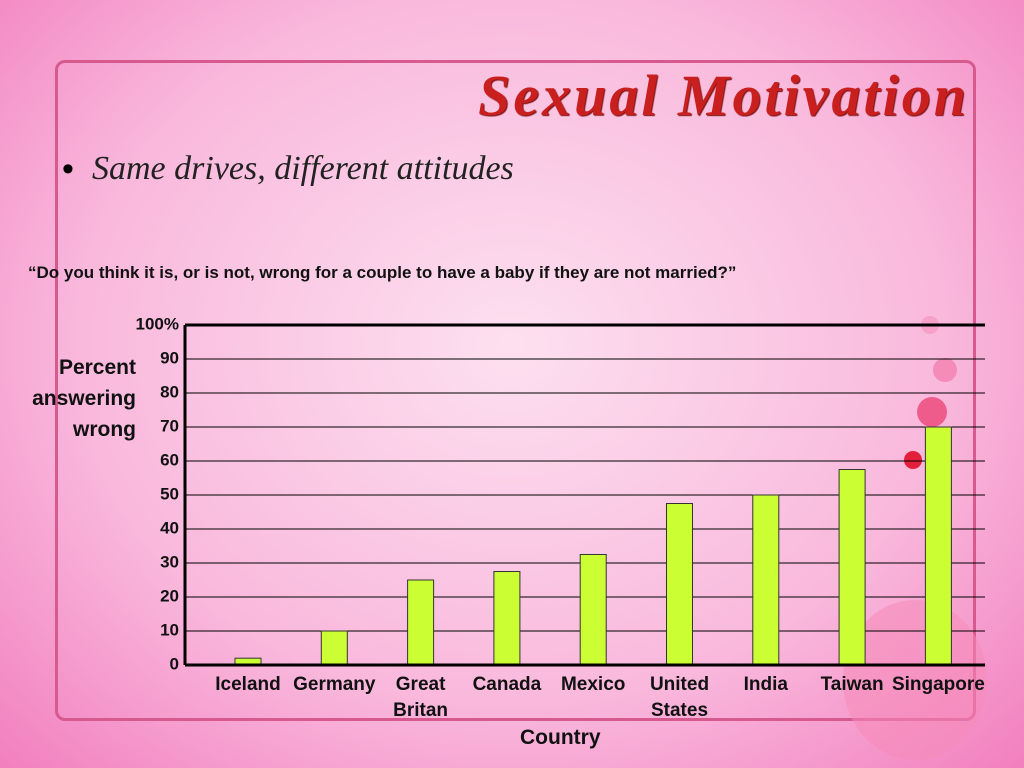 The height and width of the screenshot is (768, 1024). What do you see at coordinates (169, 561) in the screenshot?
I see `y-tick-label: 30` at bounding box center [169, 561].